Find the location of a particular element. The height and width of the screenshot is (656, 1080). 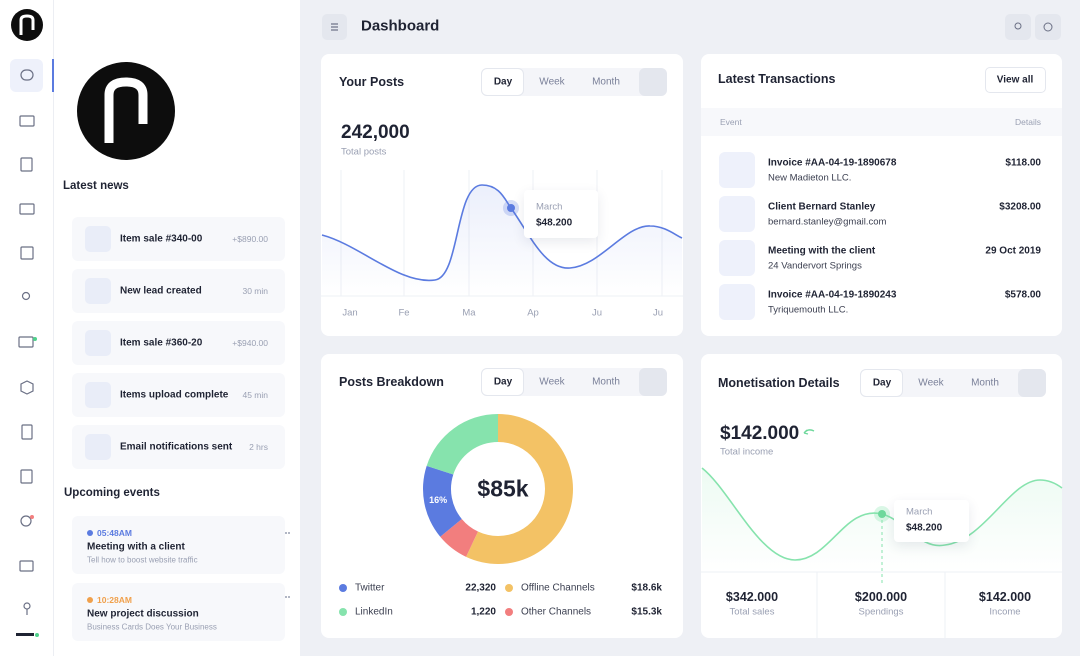

stats-dividers is located at coordinates (881, 604).